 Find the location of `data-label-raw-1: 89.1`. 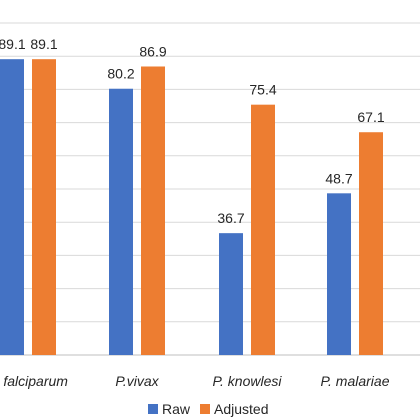

data-label-raw-1: 89.1 is located at coordinates (13, 44).